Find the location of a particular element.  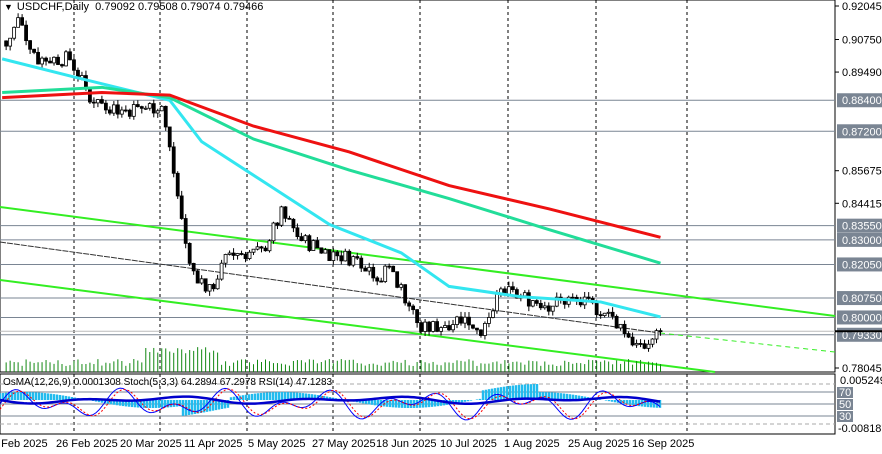

y-tick-label: 0.89490 is located at coordinates (862, 73).